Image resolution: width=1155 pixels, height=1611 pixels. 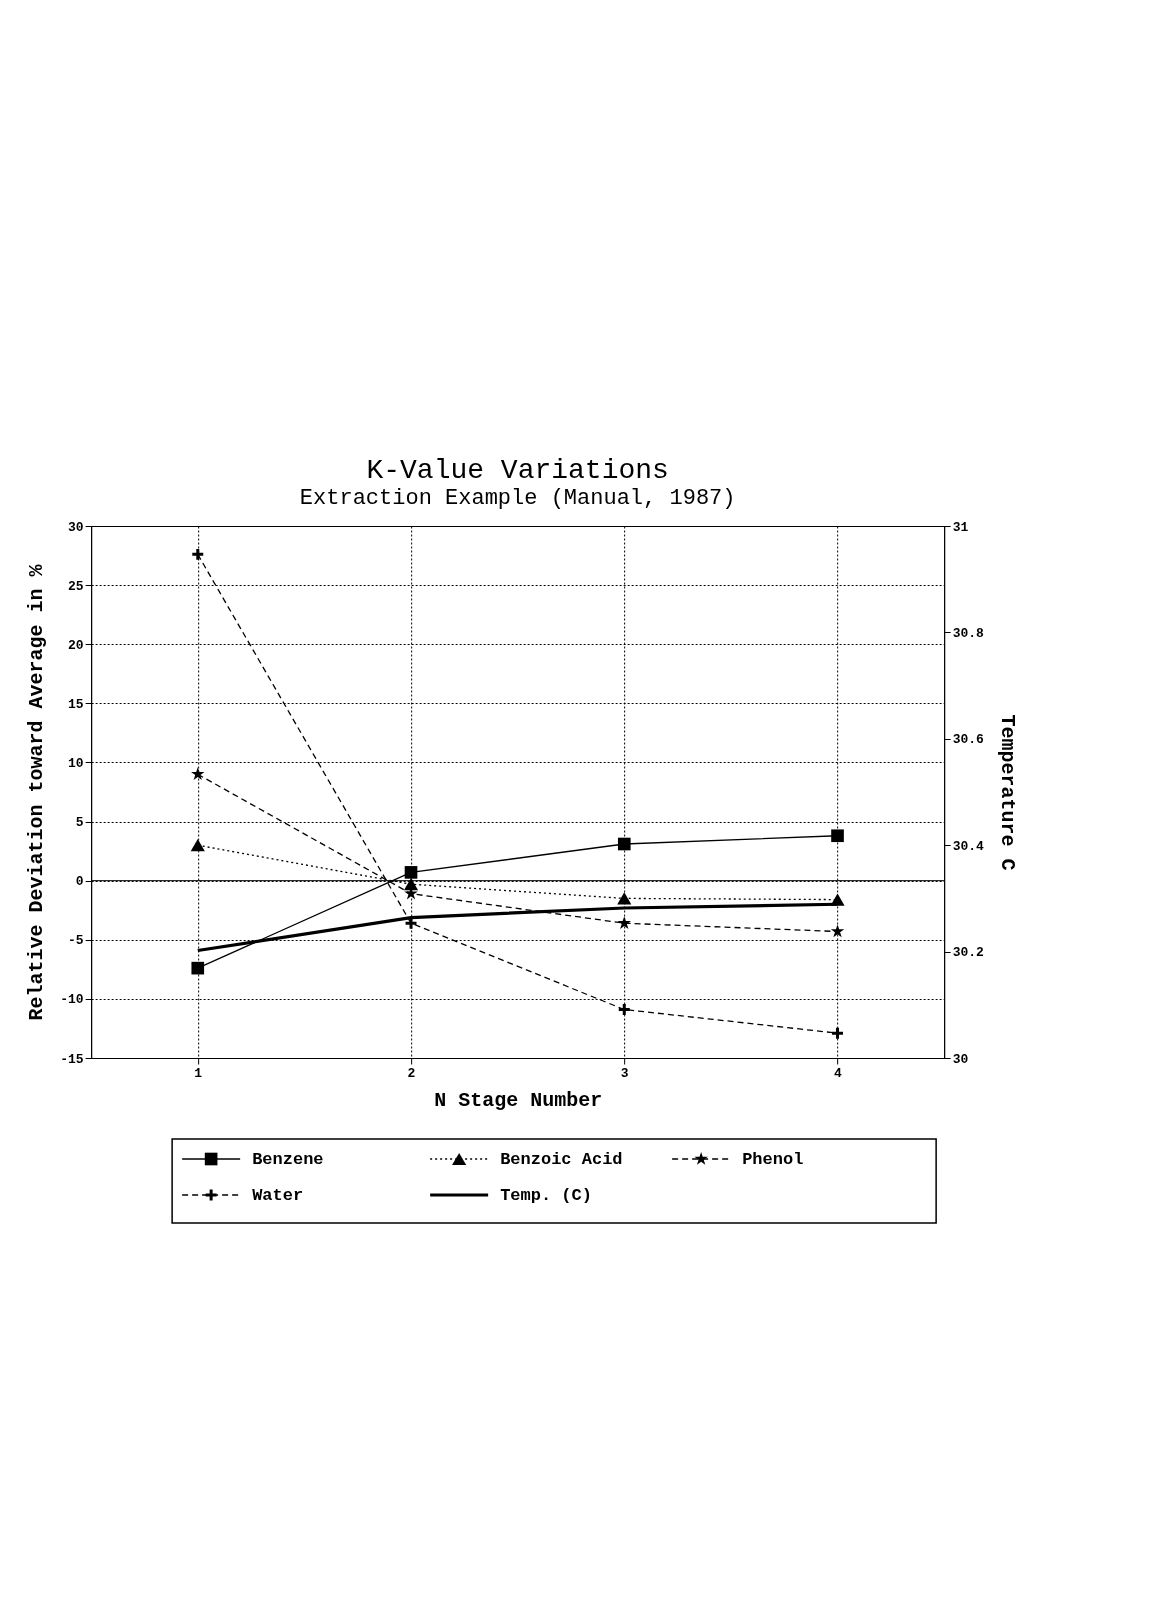 I want to click on x-tick-label: 3, so click(x=624, y=1073).